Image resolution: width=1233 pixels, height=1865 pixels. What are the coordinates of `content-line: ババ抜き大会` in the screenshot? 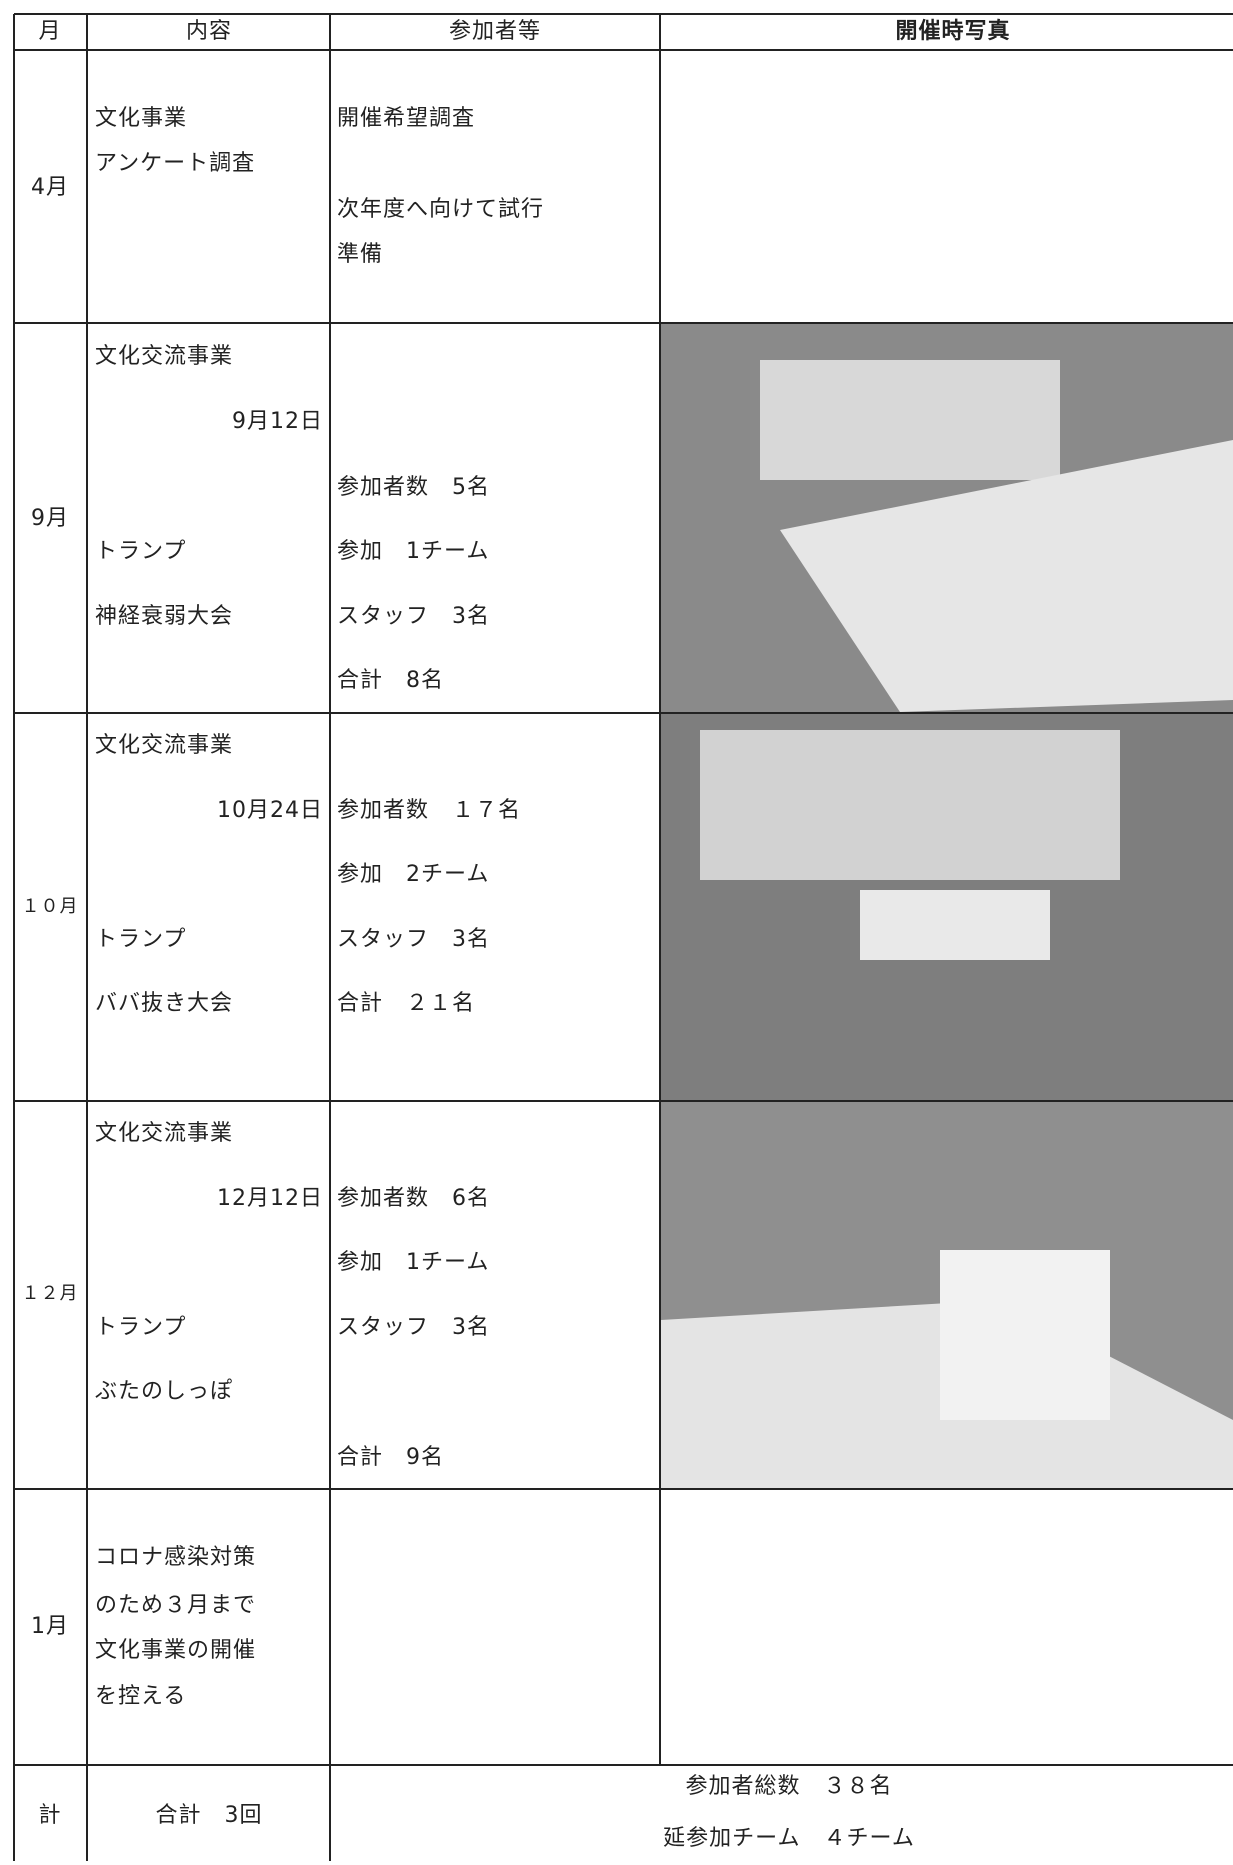 It's located at (164, 1003).